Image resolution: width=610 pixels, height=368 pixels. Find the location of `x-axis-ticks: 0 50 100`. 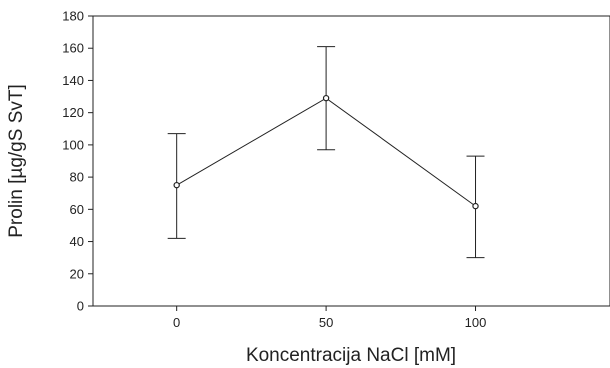

x-axis-ticks: 0 50 100 is located at coordinates (329, 318).